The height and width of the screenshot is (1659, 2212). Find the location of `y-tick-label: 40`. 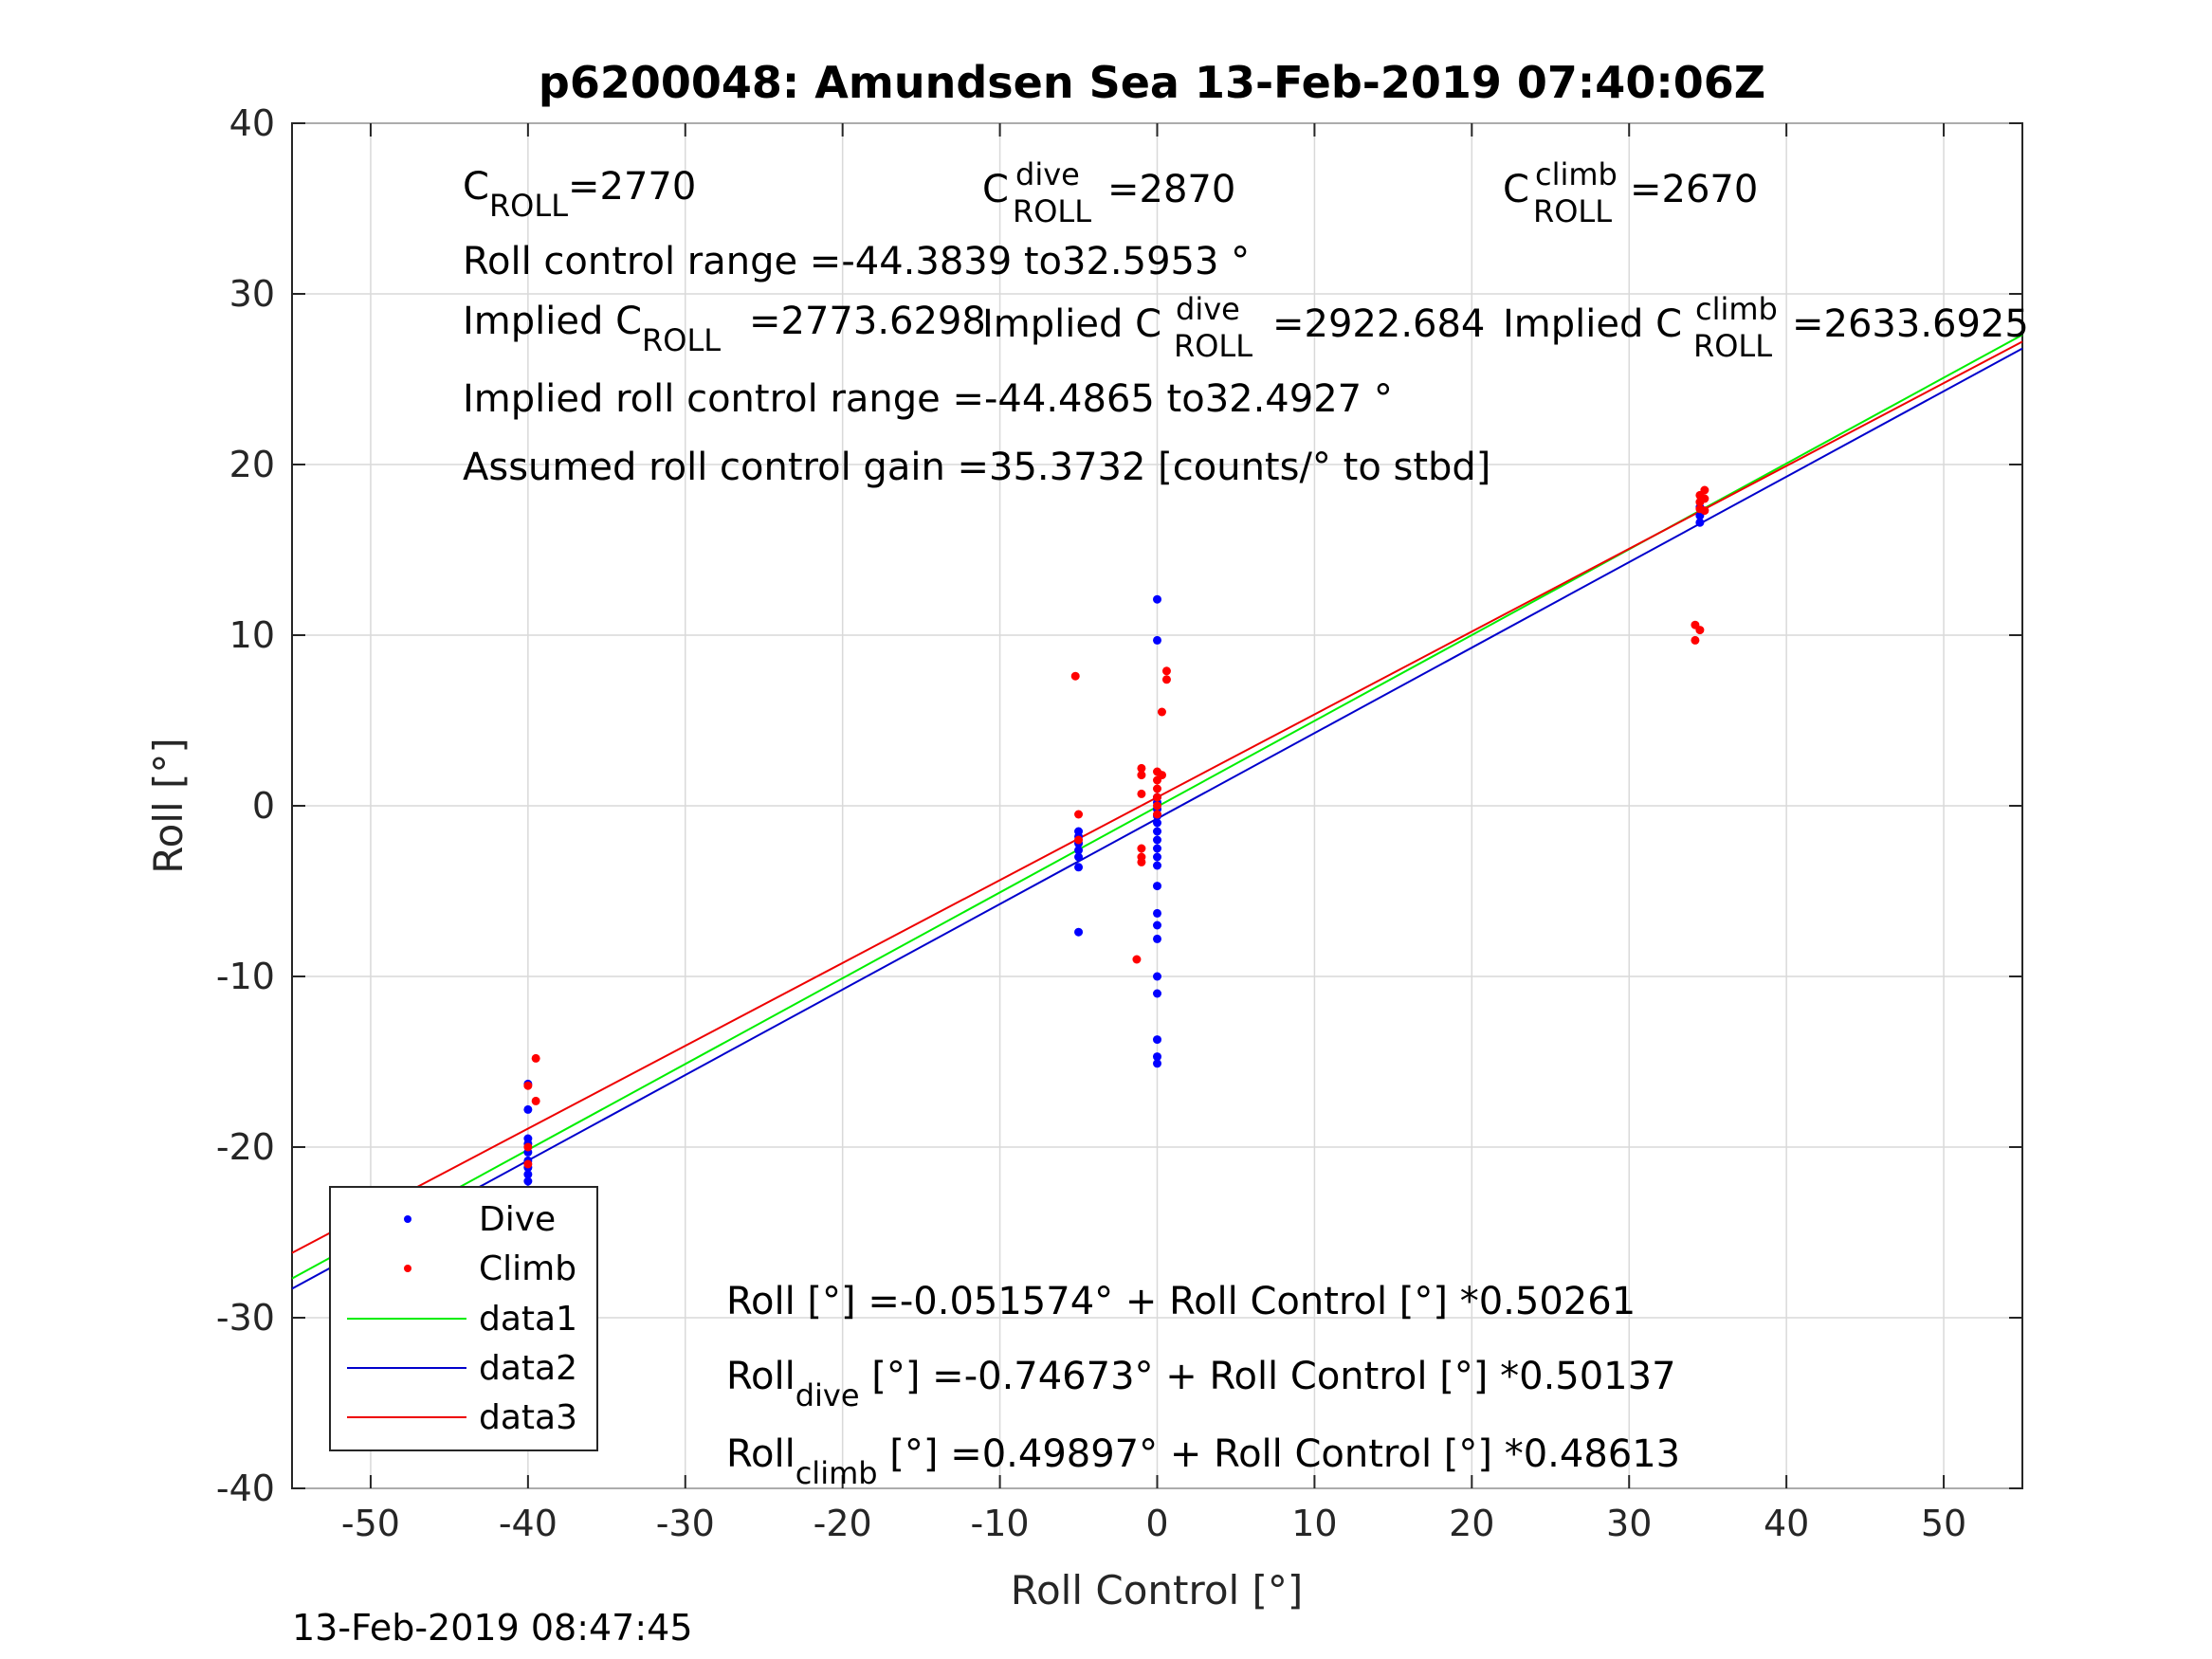

y-tick-label: 40 is located at coordinates (252, 123).